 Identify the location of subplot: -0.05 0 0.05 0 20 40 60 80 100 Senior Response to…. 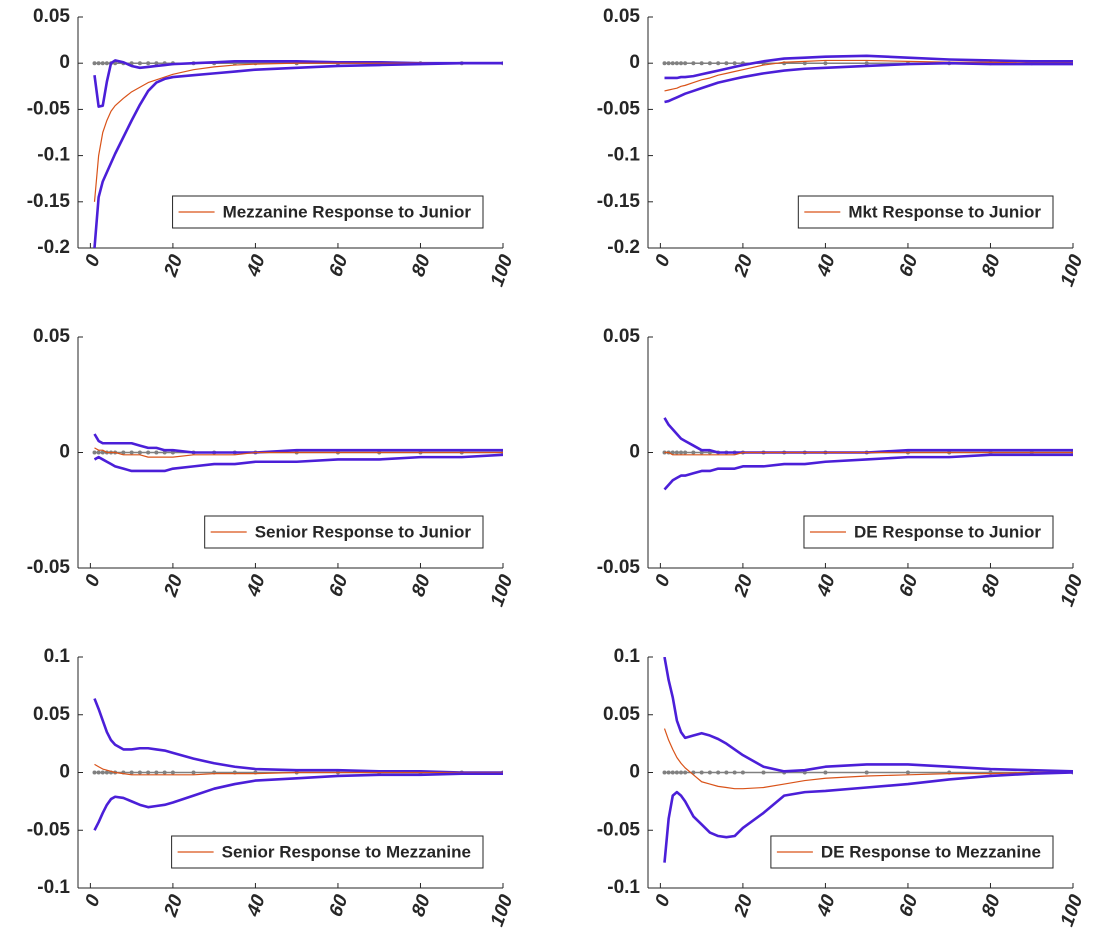
(272, 468).